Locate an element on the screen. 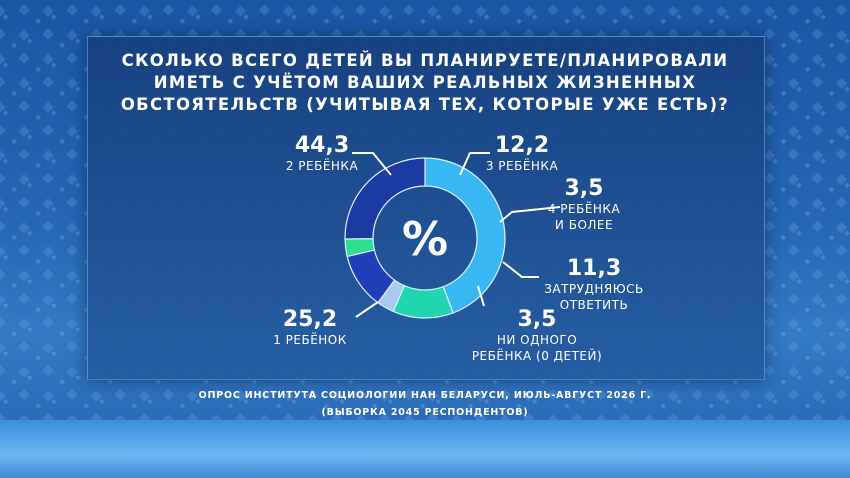 The height and width of the screenshot is (478, 850). slice-label-0-0: 2 РЕБЁНКА is located at coordinates (322, 165).